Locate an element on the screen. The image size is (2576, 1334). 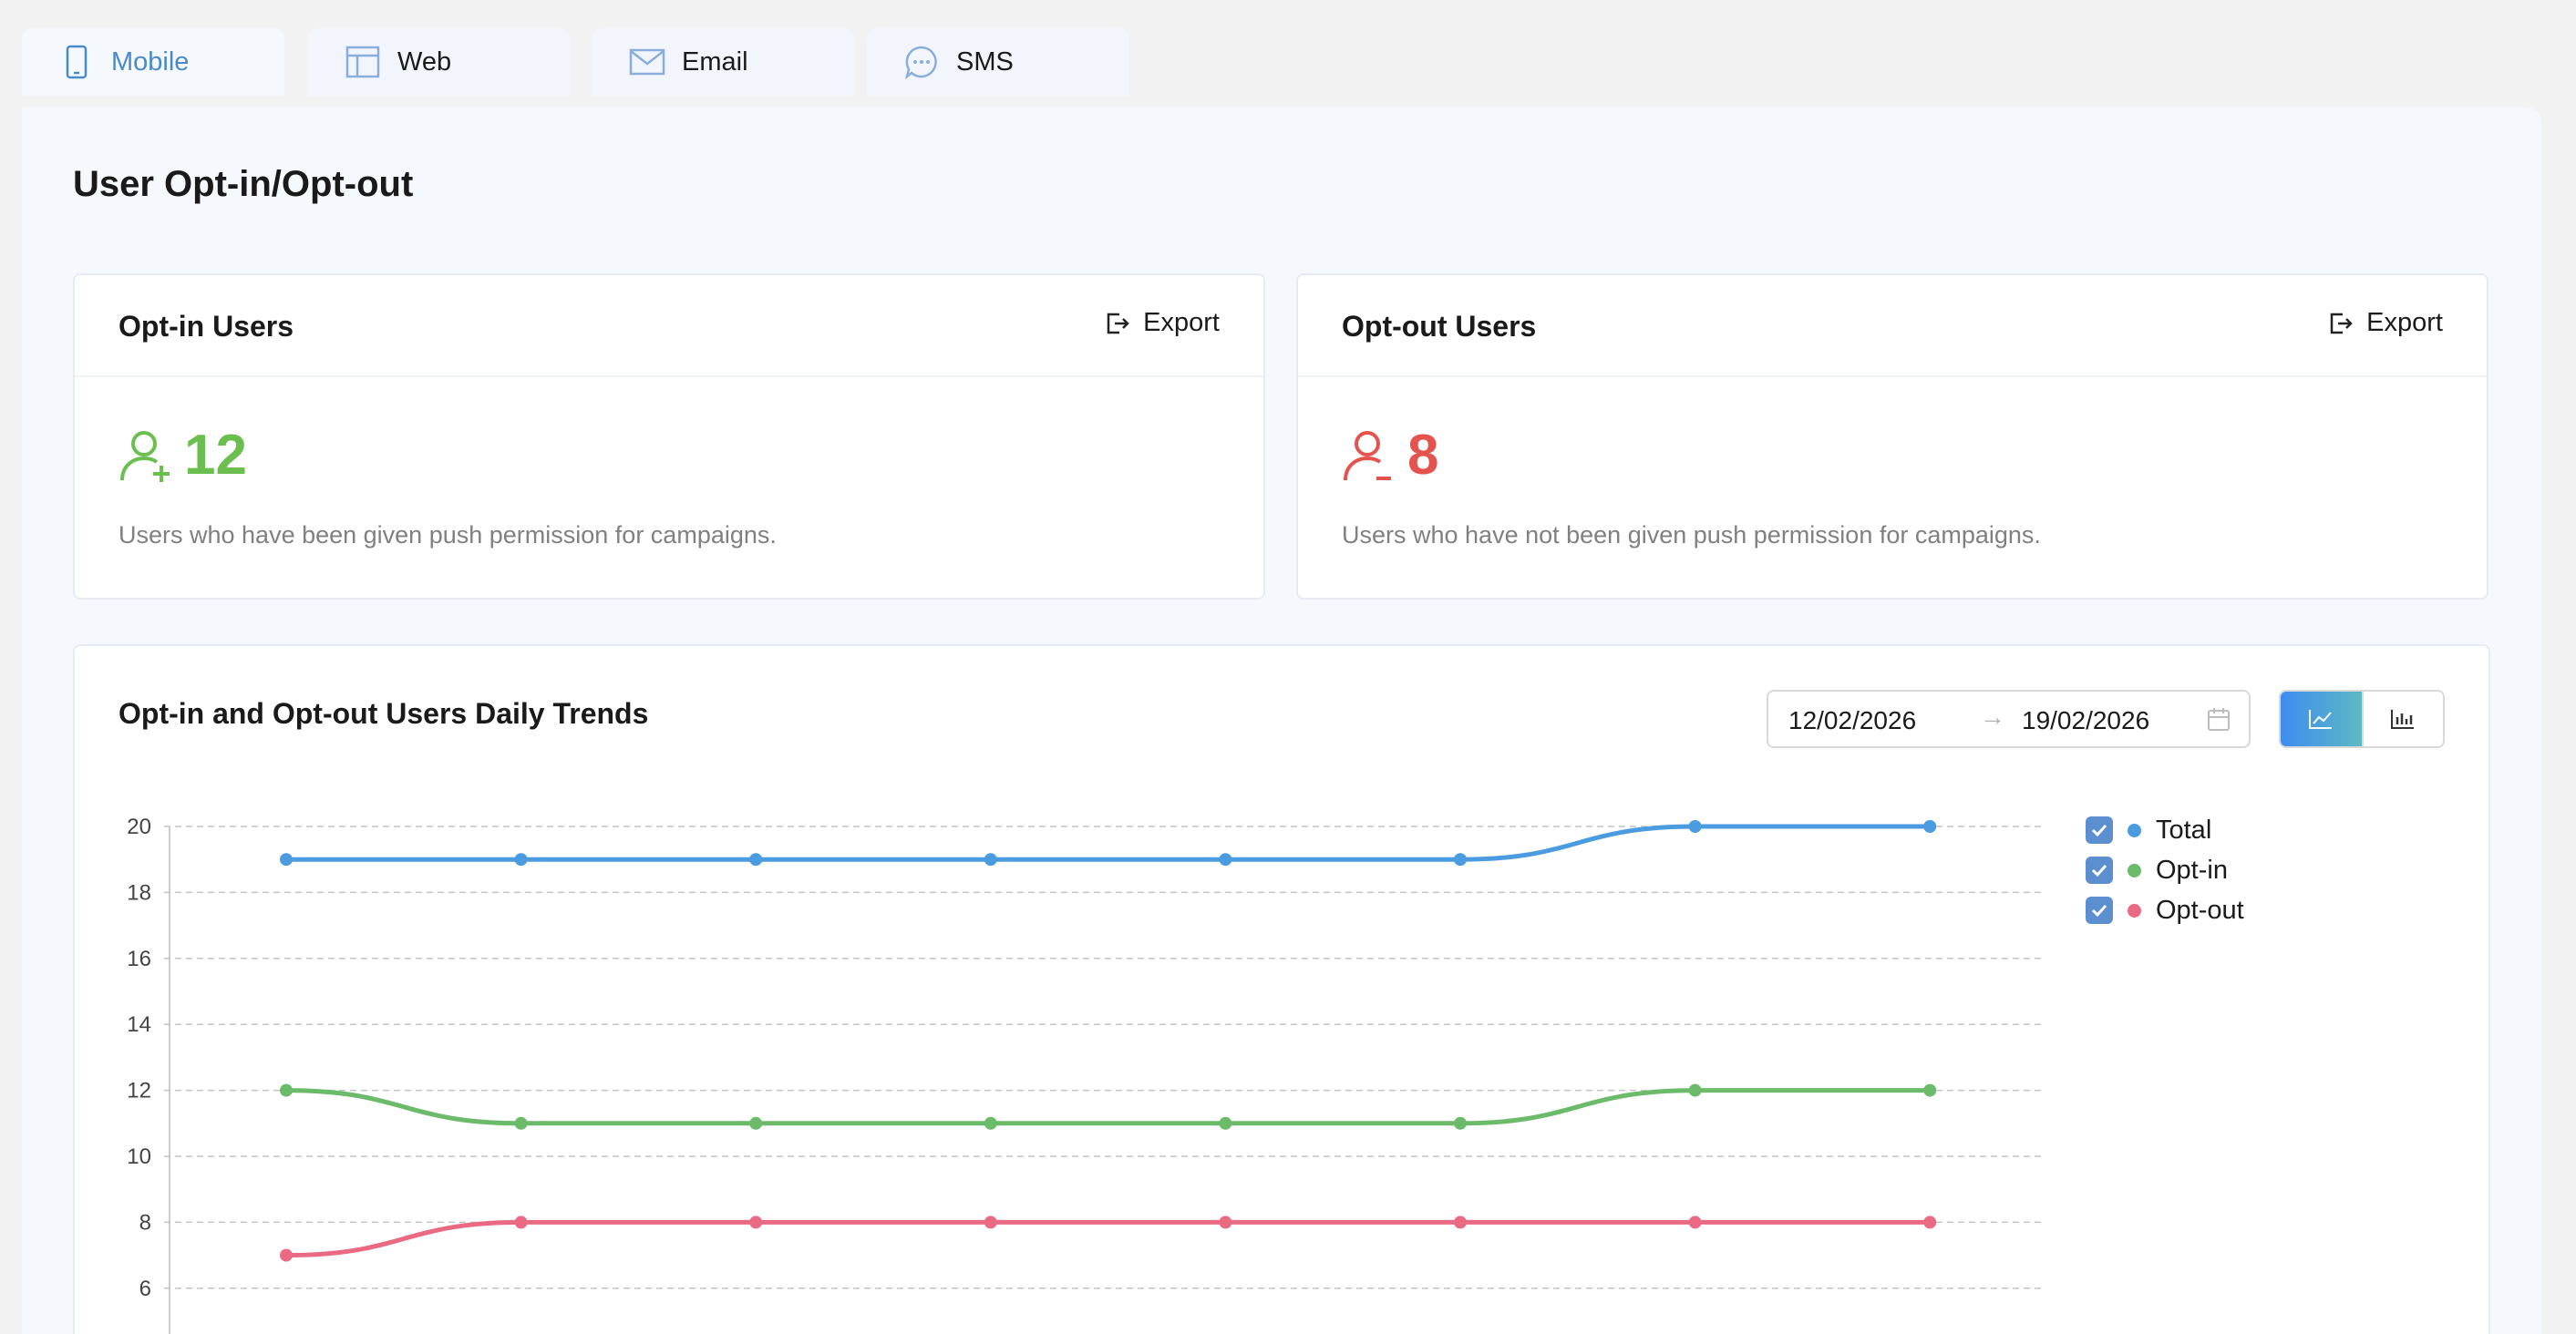
legend-item-optin: Opt-in is located at coordinates (2165, 870).